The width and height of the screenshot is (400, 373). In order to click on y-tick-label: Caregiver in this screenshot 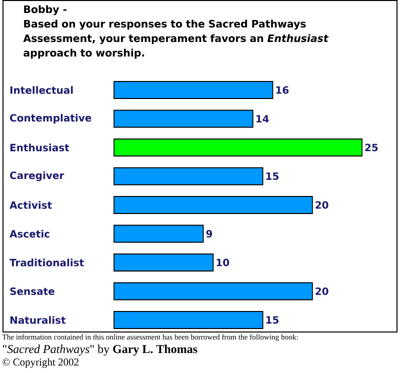, I will do `click(37, 176)`.